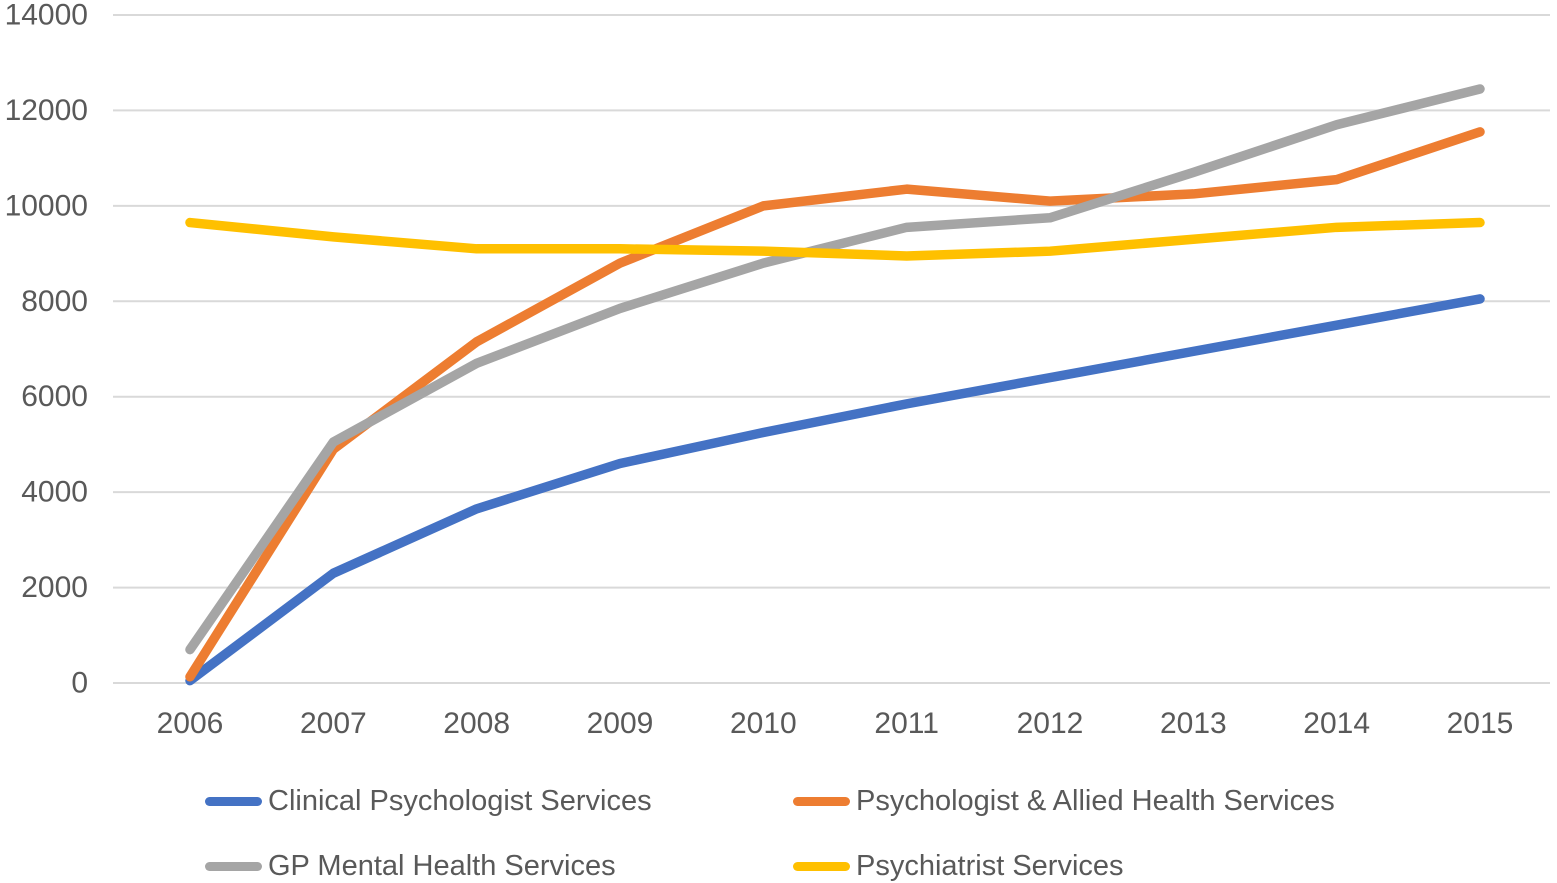 The width and height of the screenshot is (1557, 883). I want to click on y-axis-tick-label: 0, so click(79, 683).